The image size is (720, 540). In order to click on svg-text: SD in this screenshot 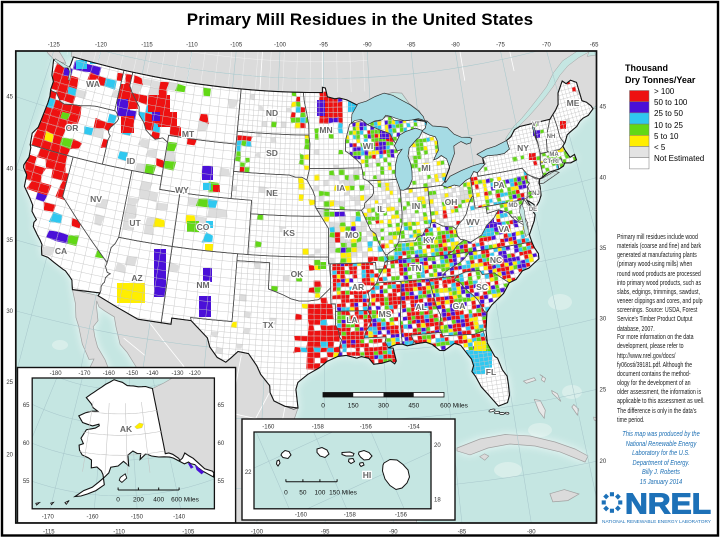, I will do `click(272, 153)`.